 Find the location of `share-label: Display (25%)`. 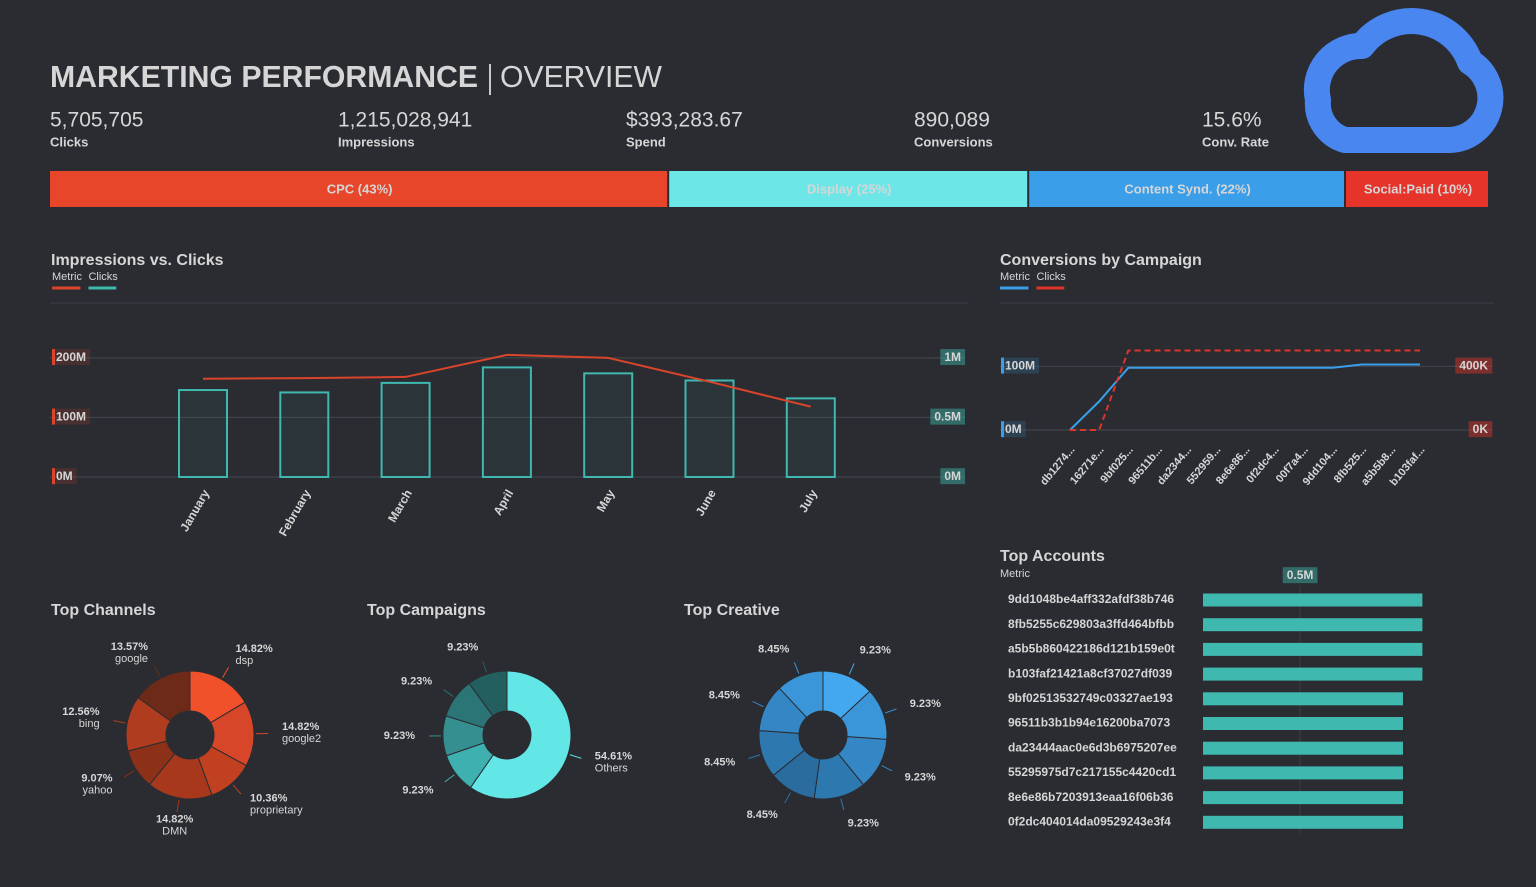

share-label: Display (25%) is located at coordinates (849, 188).